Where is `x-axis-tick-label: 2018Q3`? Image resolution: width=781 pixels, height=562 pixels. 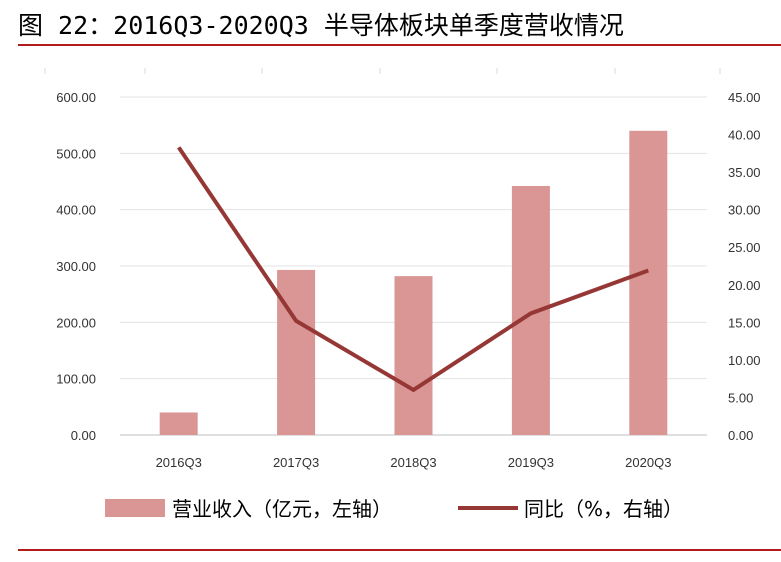 x-axis-tick-label: 2018Q3 is located at coordinates (413, 462).